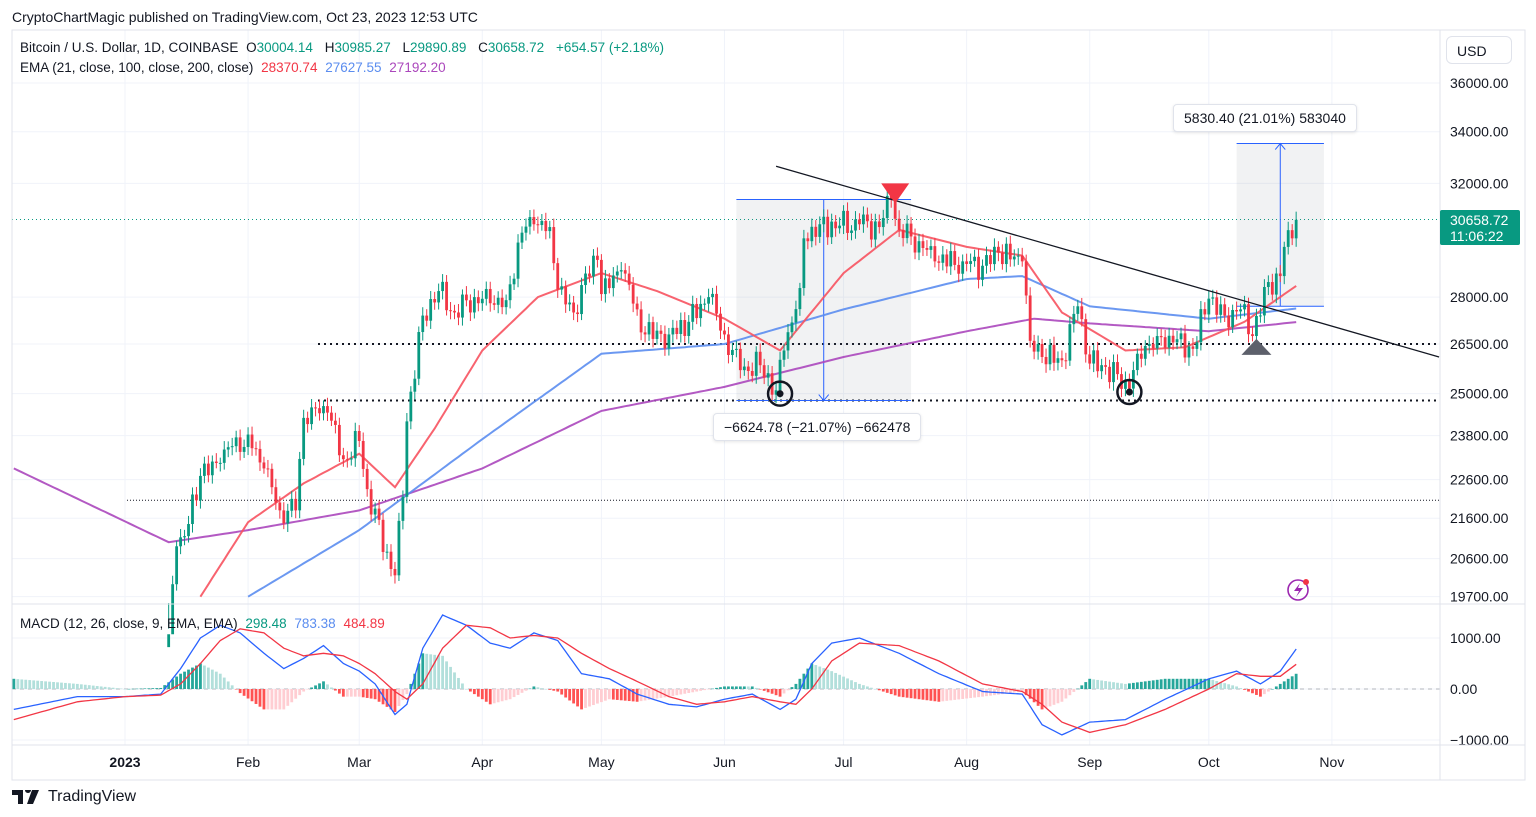 The height and width of the screenshot is (817, 1536). Describe the element at coordinates (1298, 590) in the screenshot. I see `lightning-icon` at that location.